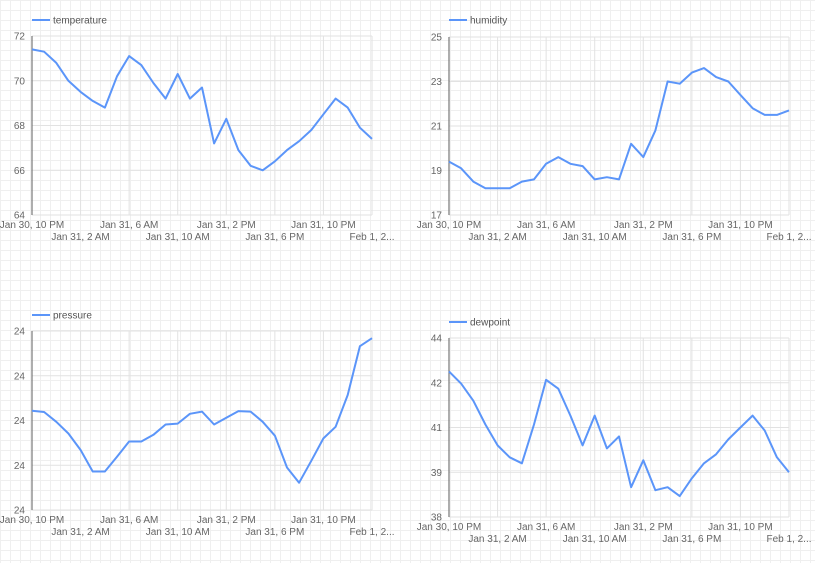  Describe the element at coordinates (437, 38) in the screenshot. I see `y-tick-label: 25` at that location.